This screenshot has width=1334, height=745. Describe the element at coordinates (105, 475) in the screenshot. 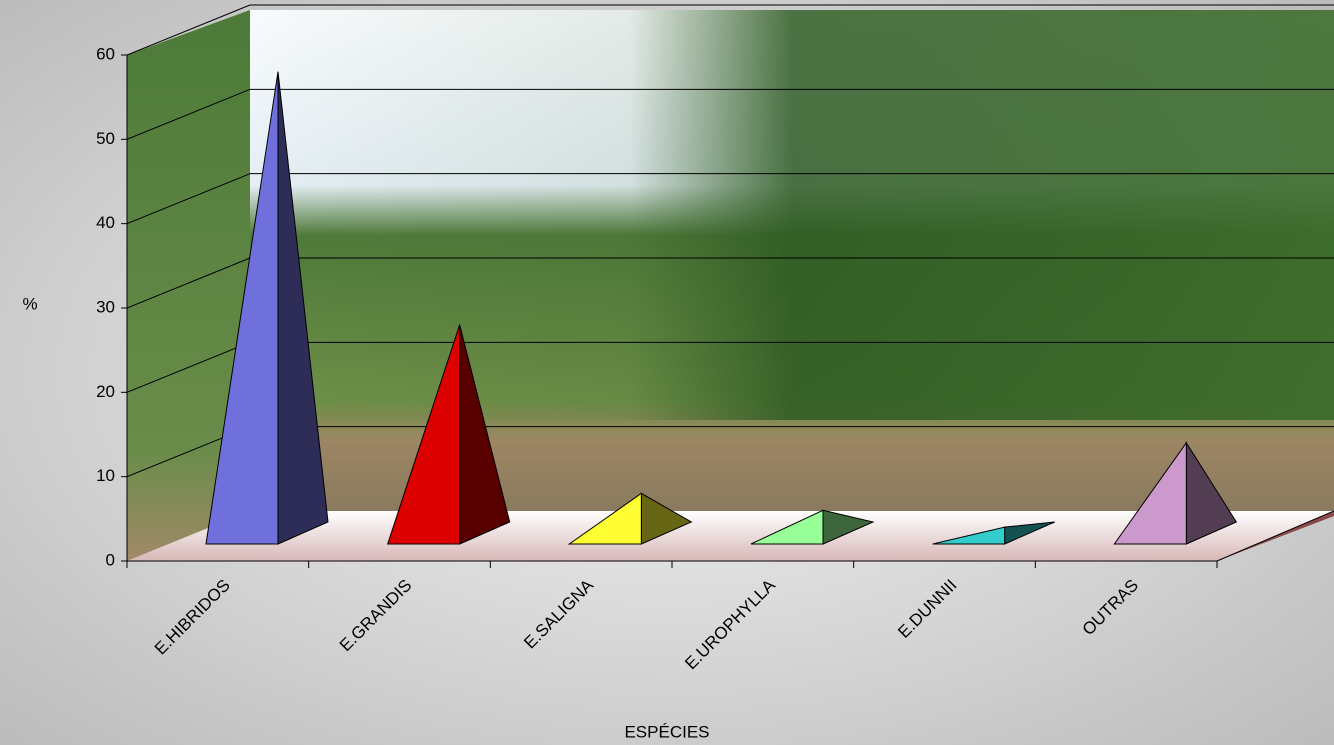

I see `y-tick-label: 10` at that location.